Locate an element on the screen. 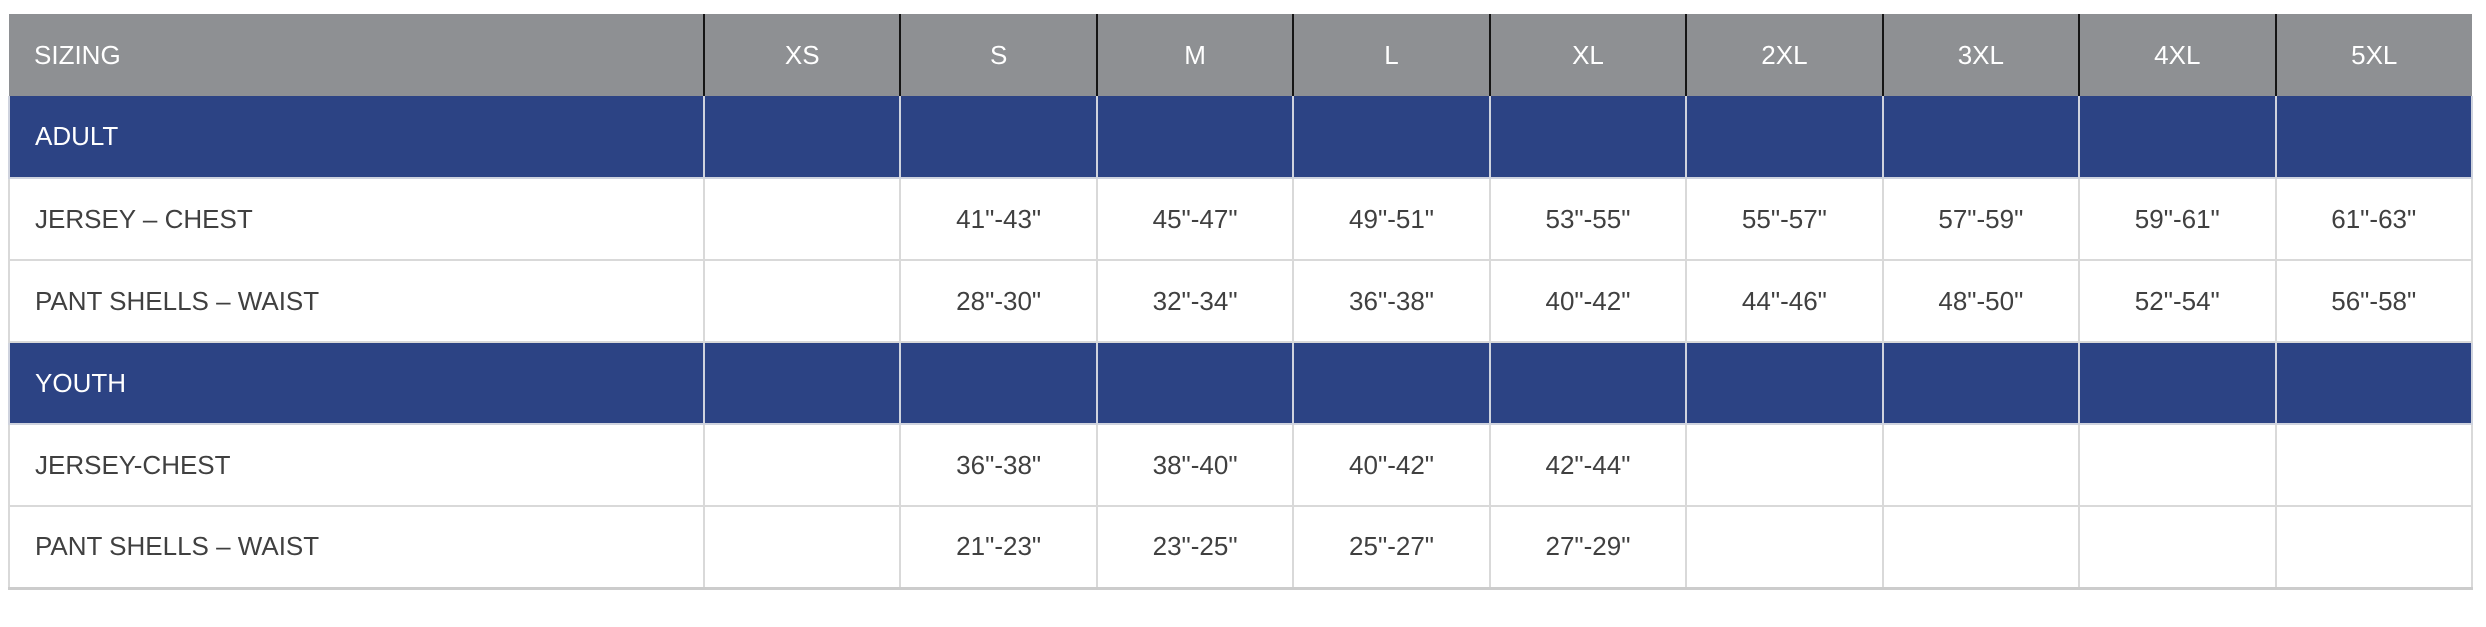  size-header-m: M is located at coordinates (1195, 55).